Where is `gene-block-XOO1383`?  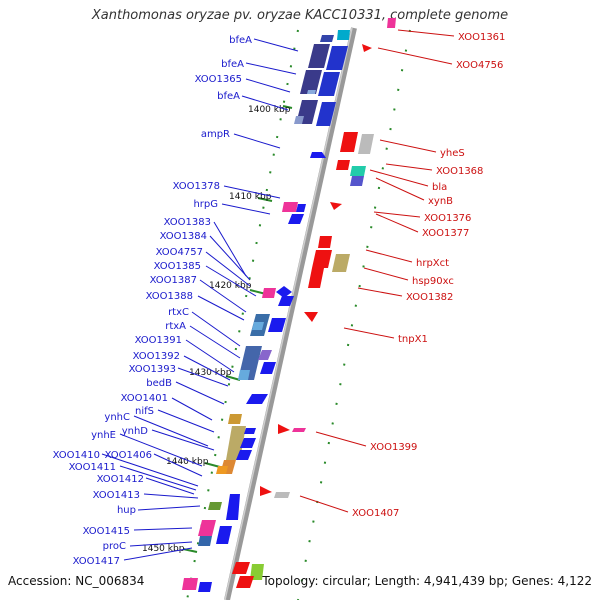 gene-block-XOO1383 is located at coordinates (269, 293).